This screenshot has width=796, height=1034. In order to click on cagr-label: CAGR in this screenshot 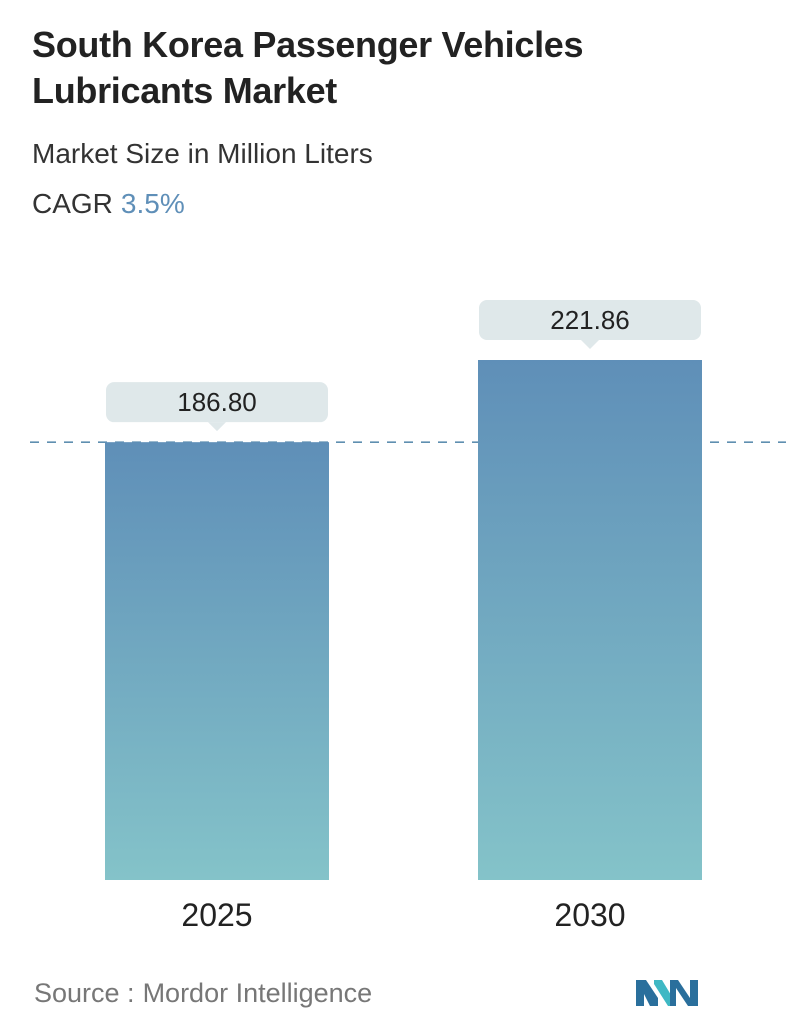, I will do `click(72, 203)`.